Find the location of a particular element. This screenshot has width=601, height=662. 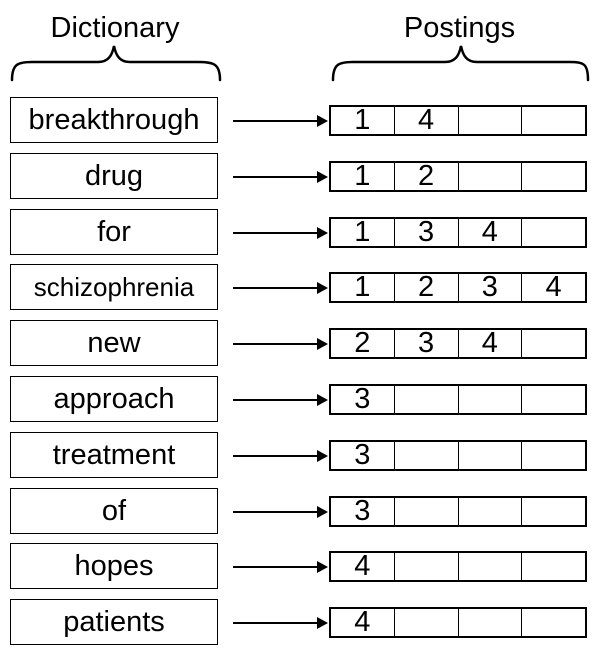

dictionary-term: breakthrough is located at coordinates (114, 120).